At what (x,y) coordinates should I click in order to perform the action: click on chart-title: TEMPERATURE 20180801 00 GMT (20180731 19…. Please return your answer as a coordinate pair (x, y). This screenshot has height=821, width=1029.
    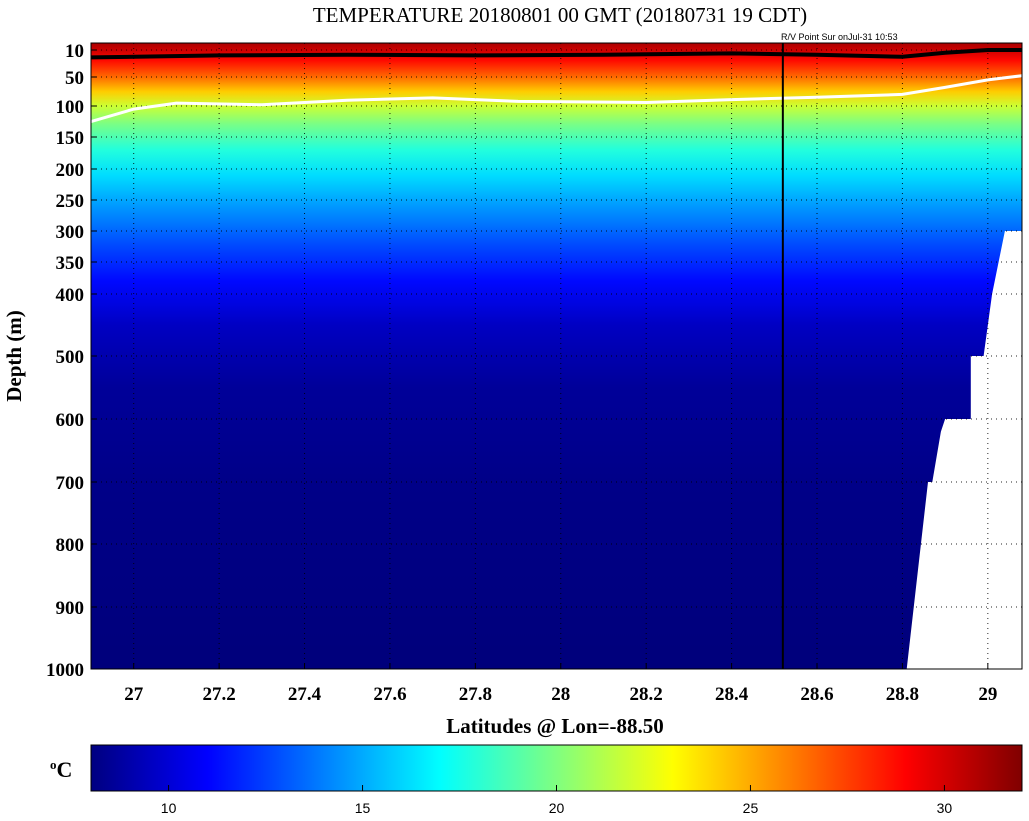
    Looking at the image, I should click on (560, 15).